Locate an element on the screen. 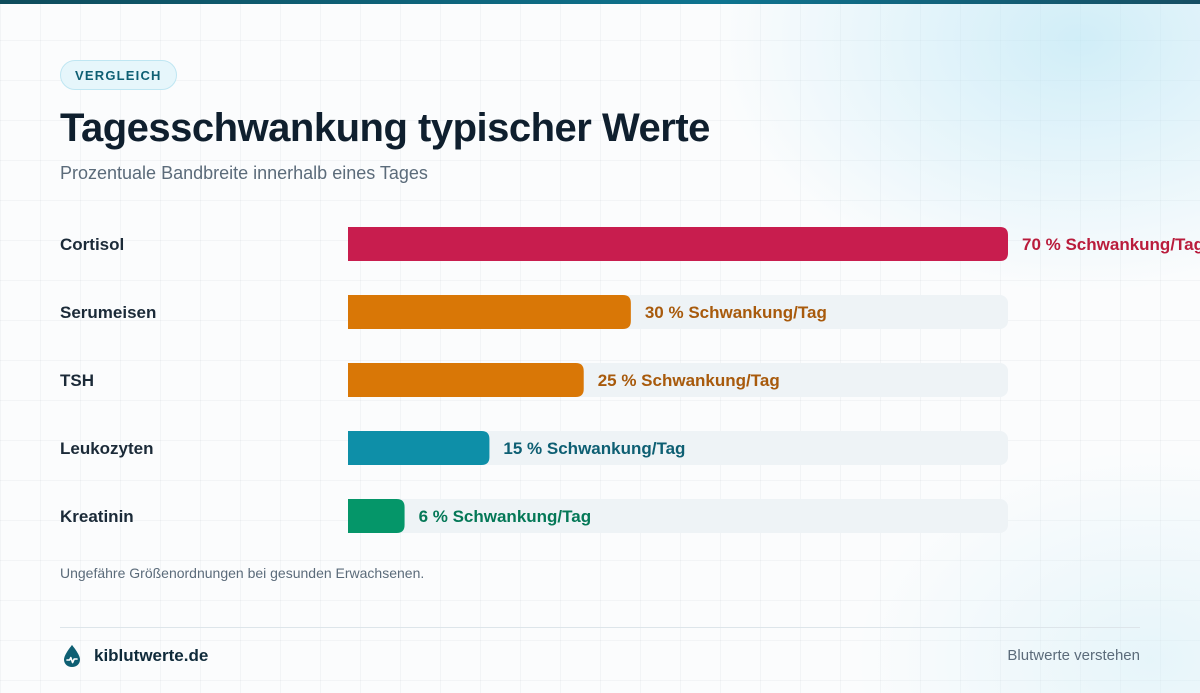 Image resolution: width=1200 pixels, height=693 pixels. category-label-cortisol: Cortisol is located at coordinates (92, 244).